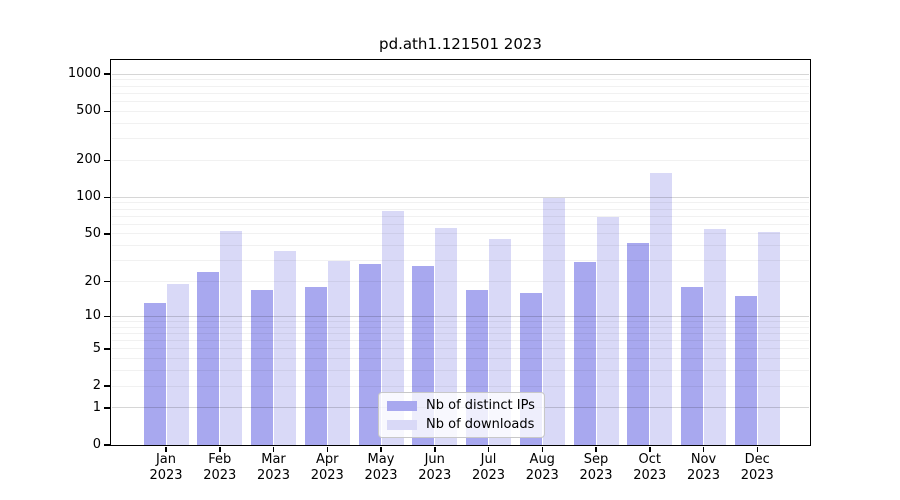  What do you see at coordinates (92, 281) in the screenshot?
I see `y-tick-label: 20` at bounding box center [92, 281].